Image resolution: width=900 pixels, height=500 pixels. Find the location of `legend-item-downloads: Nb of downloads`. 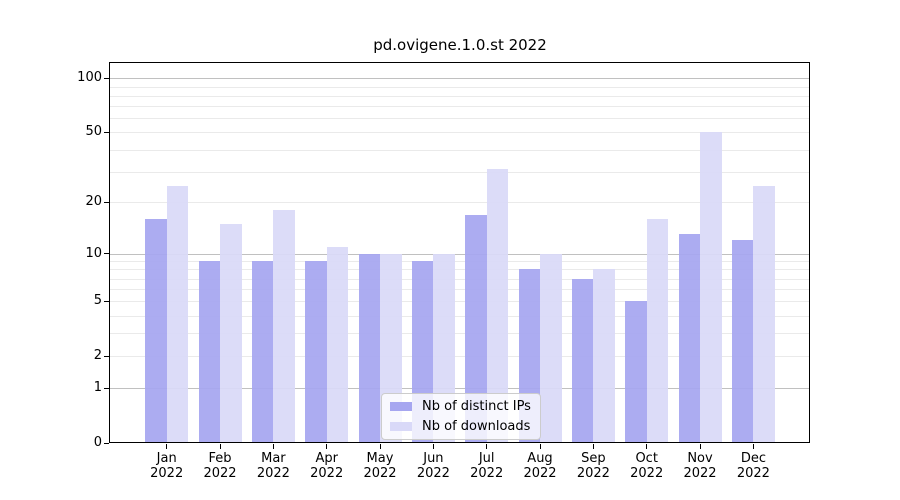

legend-item-downloads: Nb of downloads is located at coordinates (460, 426).